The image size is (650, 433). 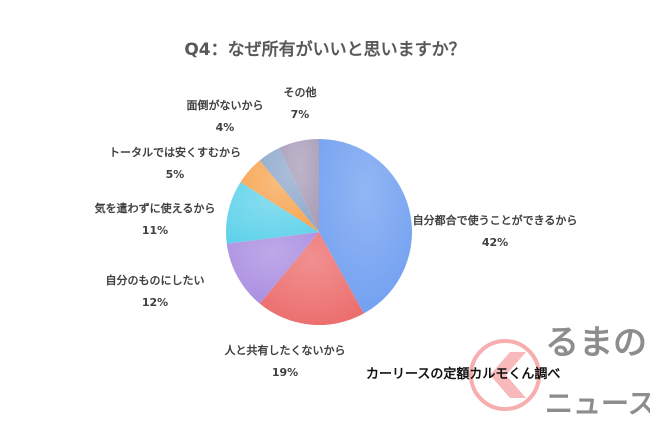 I want to click on chart-title: Q4：なぜ所有がいいと思いますか？, so click(x=325, y=50).